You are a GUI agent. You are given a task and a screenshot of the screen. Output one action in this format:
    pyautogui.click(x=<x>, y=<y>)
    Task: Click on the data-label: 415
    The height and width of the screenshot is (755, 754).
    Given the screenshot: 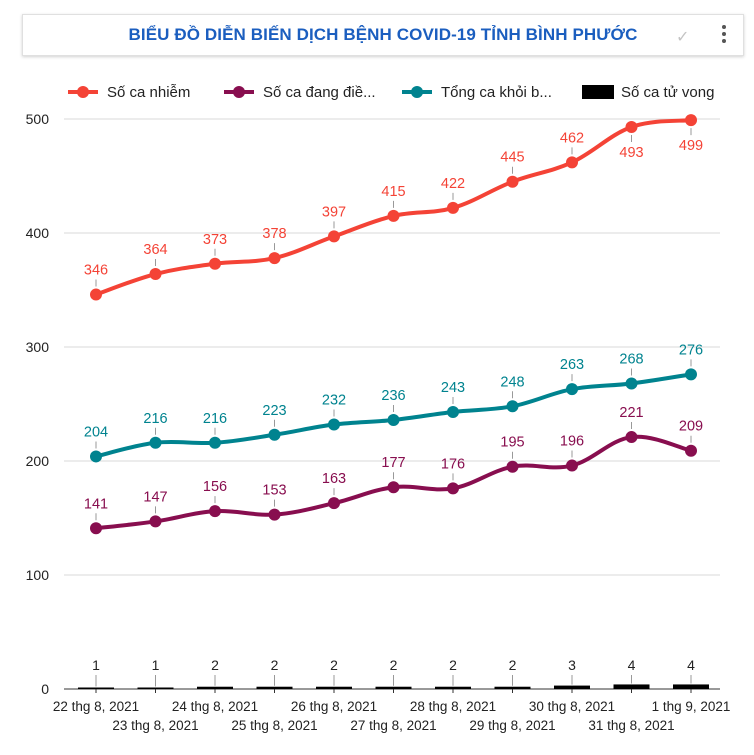 What is the action you would take?
    pyautogui.click(x=393, y=192)
    